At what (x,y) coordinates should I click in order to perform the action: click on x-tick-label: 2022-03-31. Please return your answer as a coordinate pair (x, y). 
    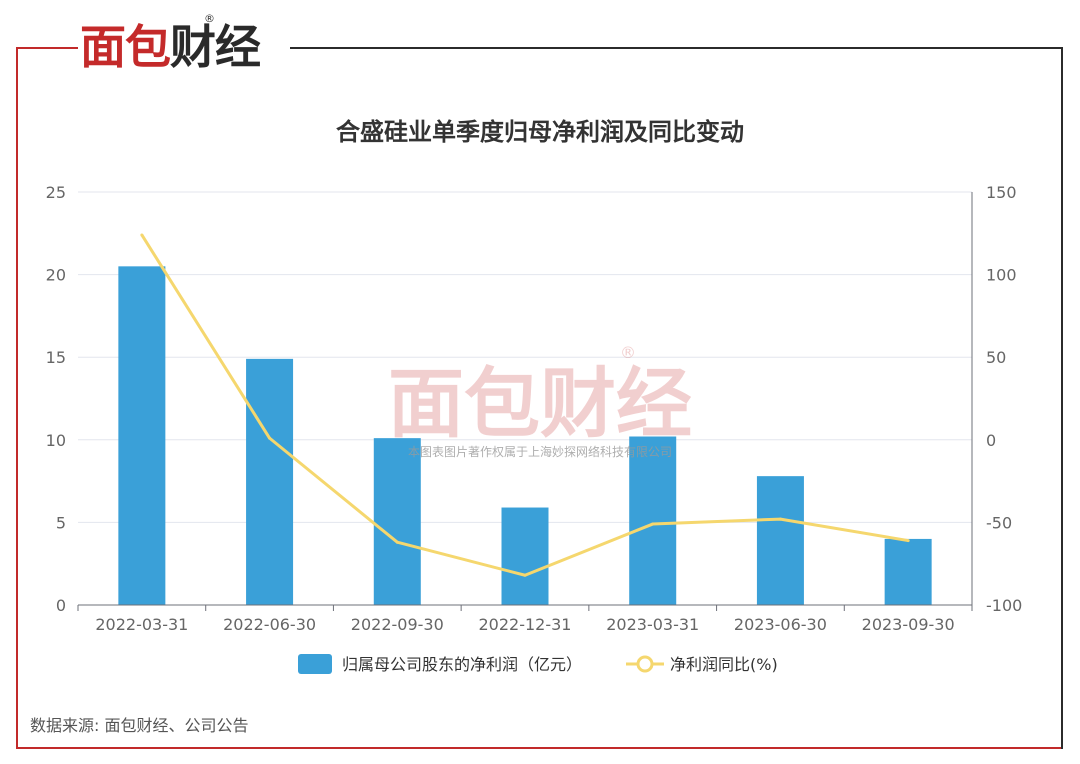
    Looking at the image, I should click on (141, 624).